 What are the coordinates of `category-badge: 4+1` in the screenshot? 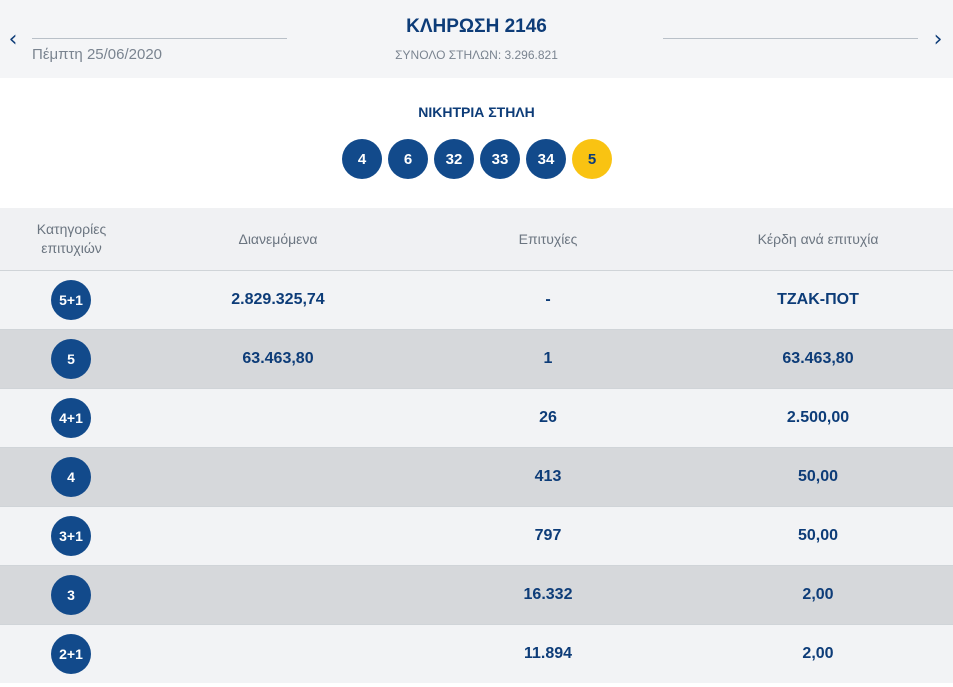 It's located at (71, 418).